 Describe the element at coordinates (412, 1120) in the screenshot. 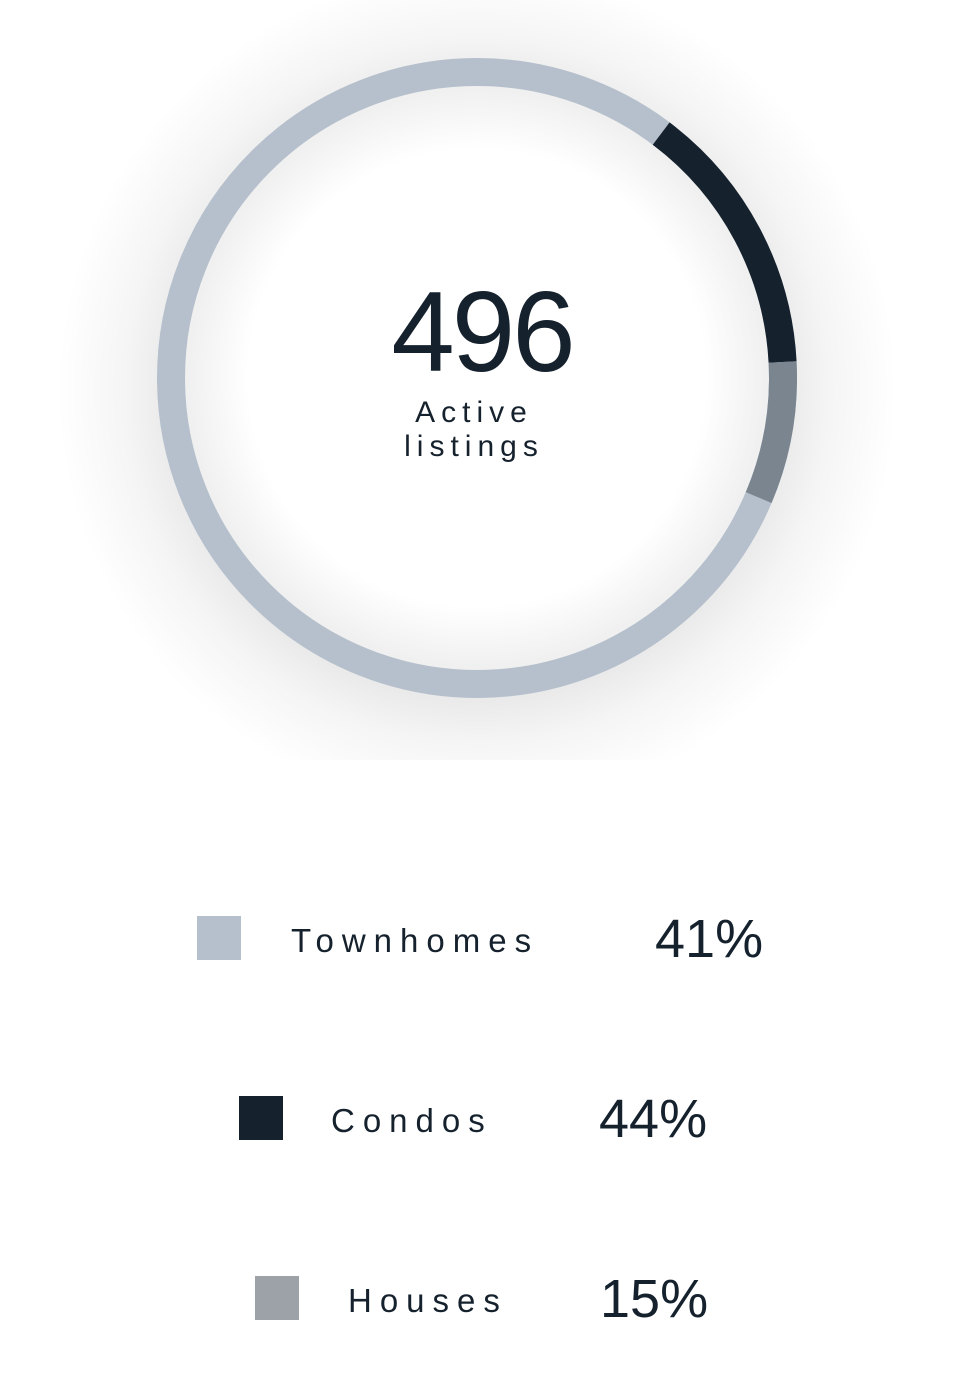

I see `legend-label-condos: Condos` at that location.